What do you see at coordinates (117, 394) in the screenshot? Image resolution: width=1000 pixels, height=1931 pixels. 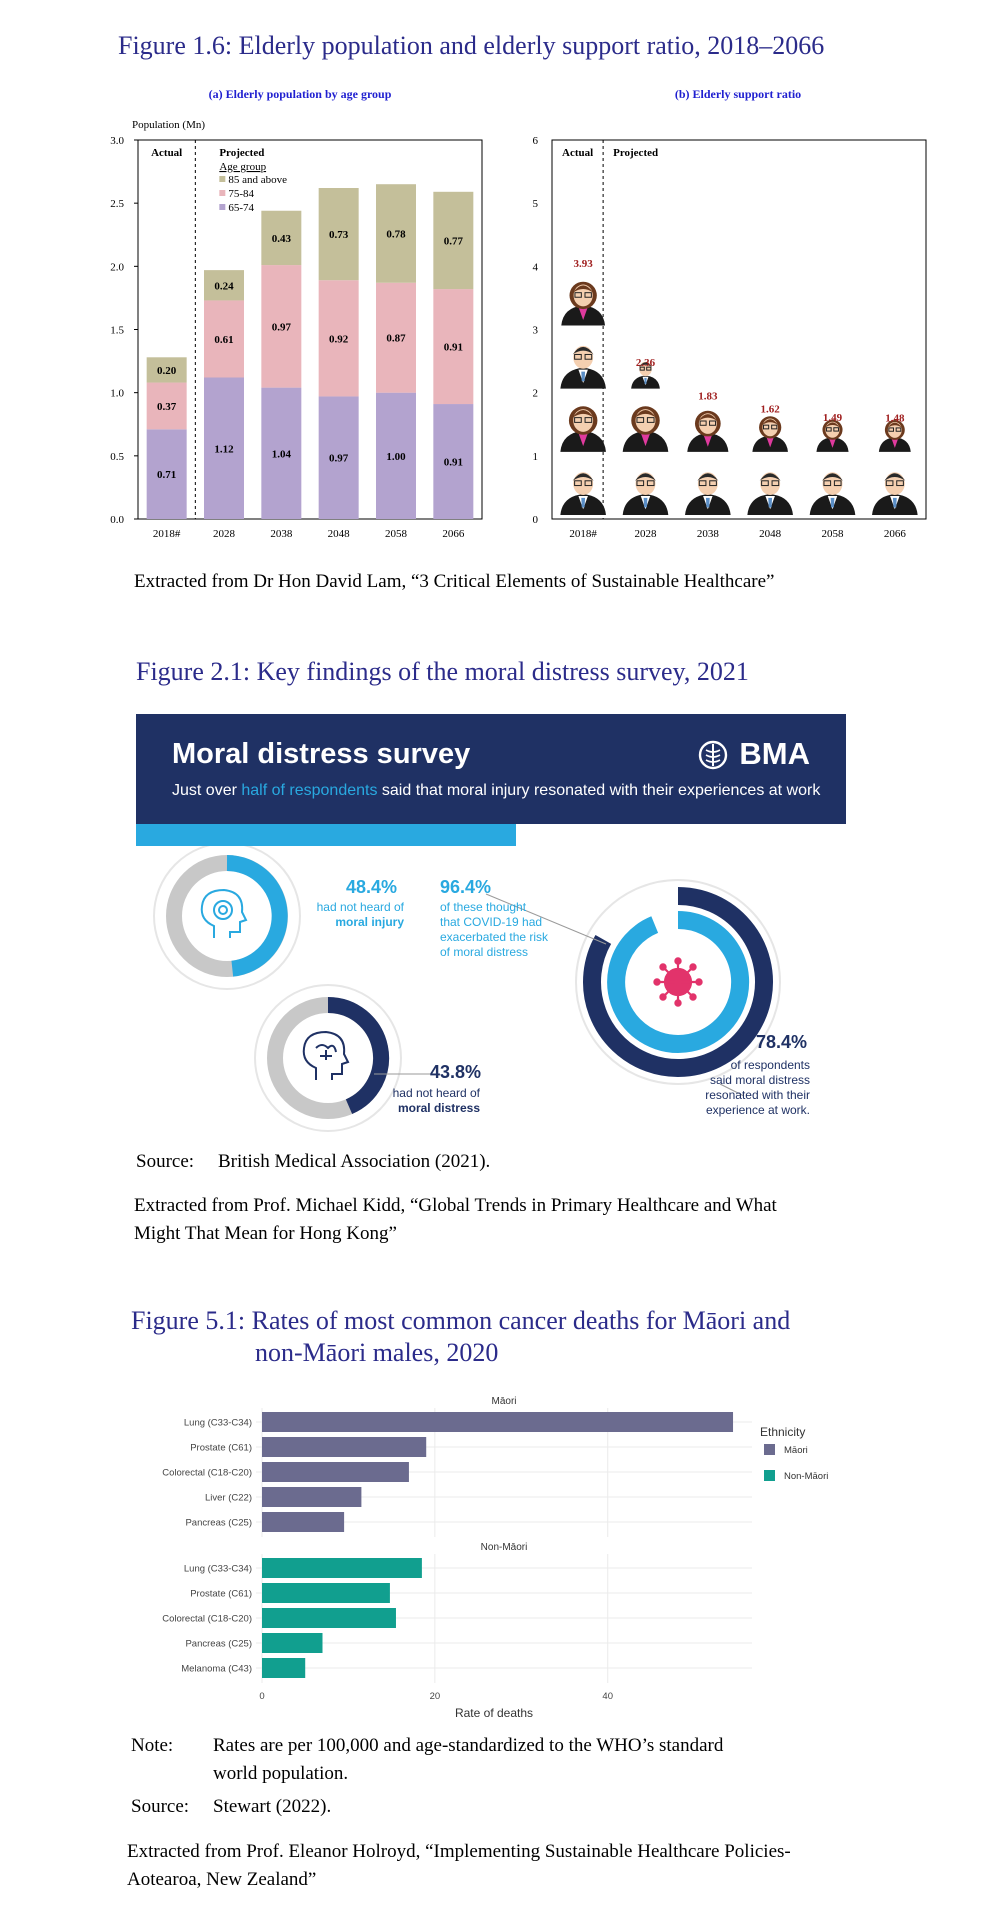 I see `y-tick-label: 1.0` at bounding box center [117, 394].